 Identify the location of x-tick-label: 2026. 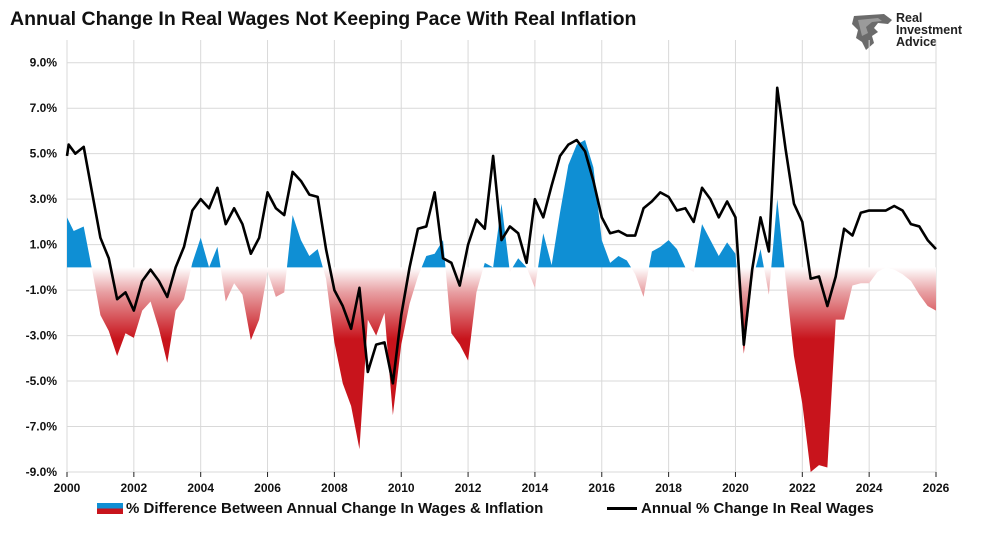
(936, 488).